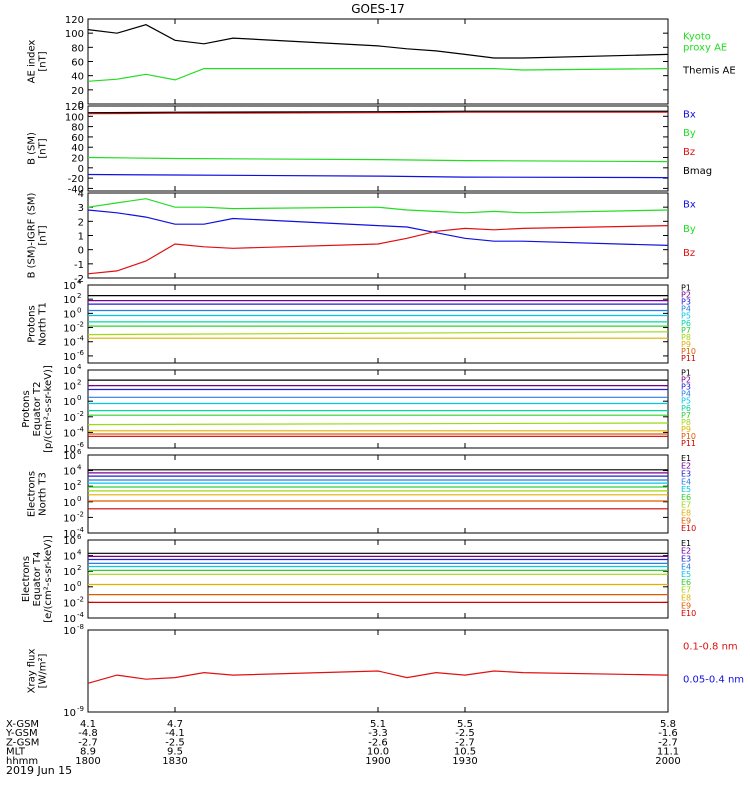 The image size is (750, 800). Describe the element at coordinates (79, 483) in the screenshot. I see `y-tick-exponent: 2` at that location.